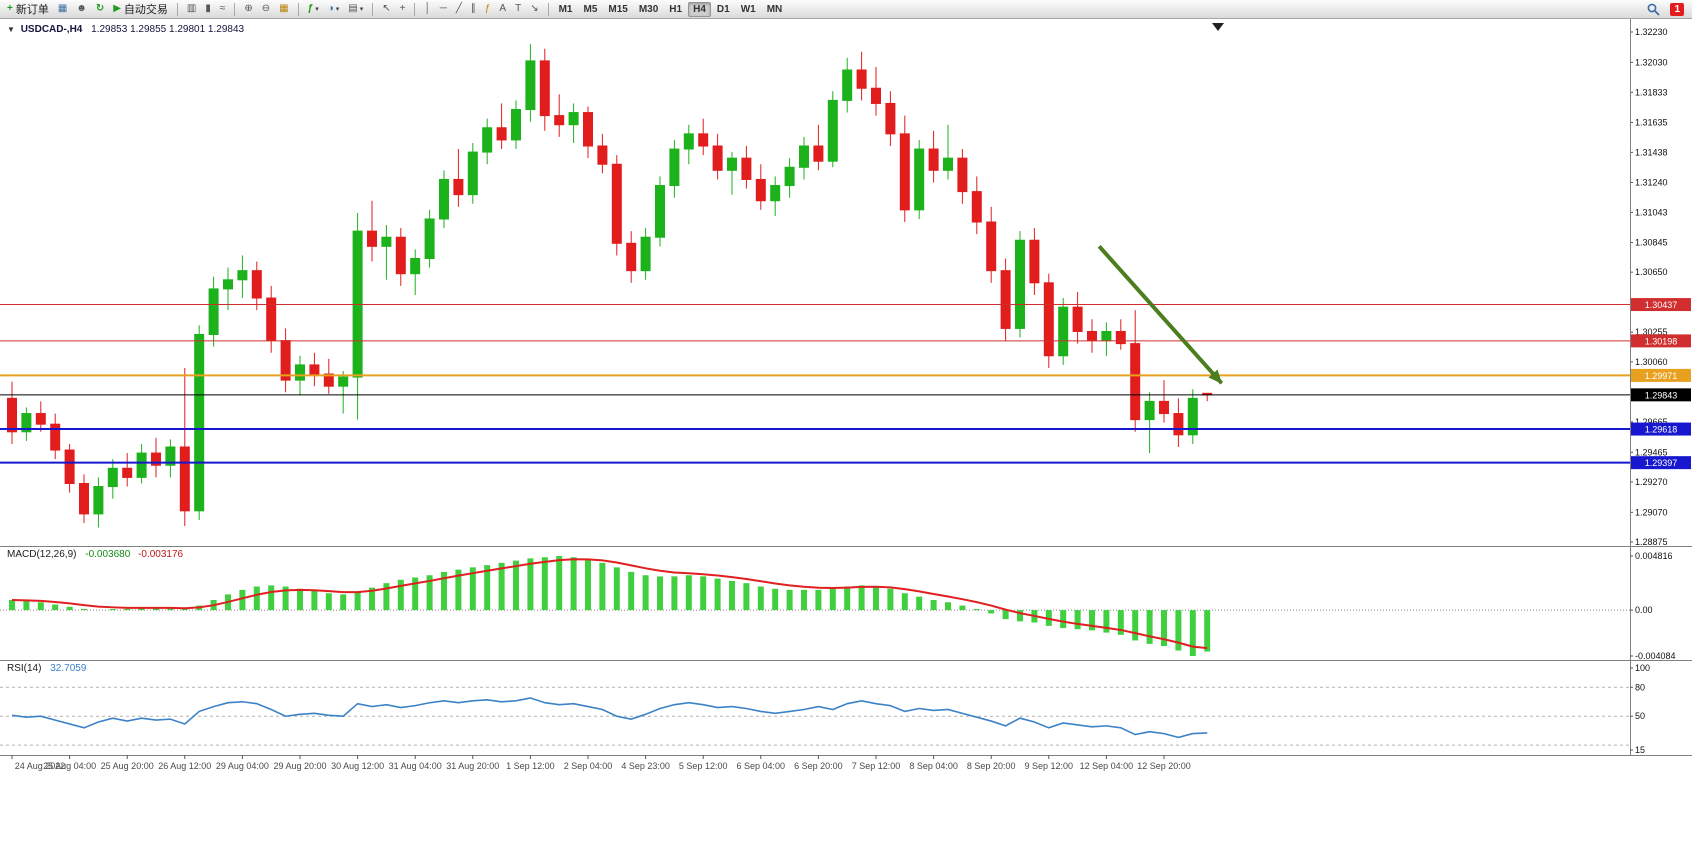  What do you see at coordinates (748, 9) in the screenshot?
I see `timeframe-w1-button: W1` at bounding box center [748, 9].